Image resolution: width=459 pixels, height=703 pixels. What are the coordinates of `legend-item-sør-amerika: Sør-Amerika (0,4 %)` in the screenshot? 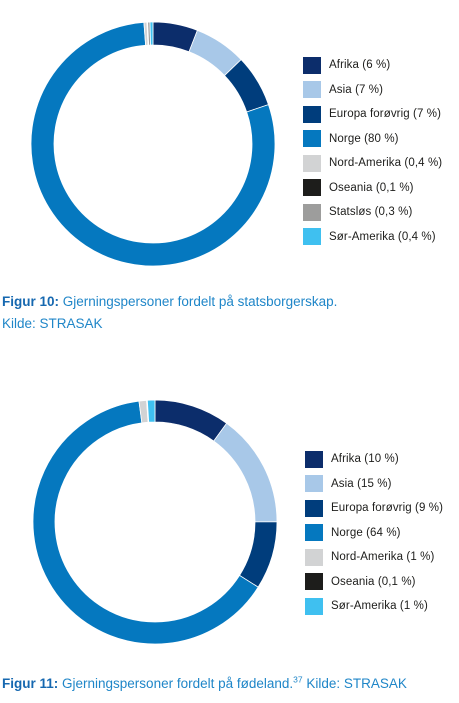 It's located at (372, 237).